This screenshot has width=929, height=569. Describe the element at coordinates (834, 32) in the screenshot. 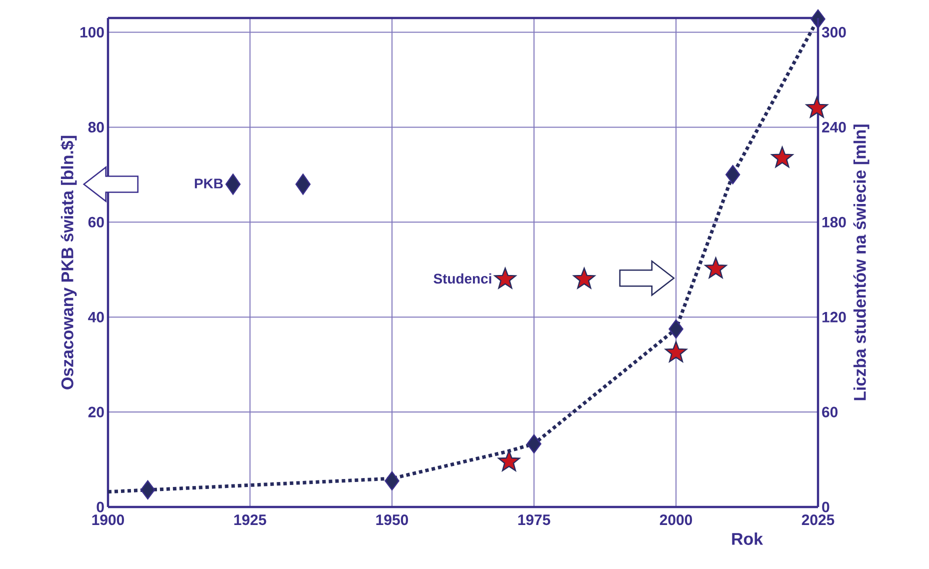

I see `y2-tick-label: 300` at that location.